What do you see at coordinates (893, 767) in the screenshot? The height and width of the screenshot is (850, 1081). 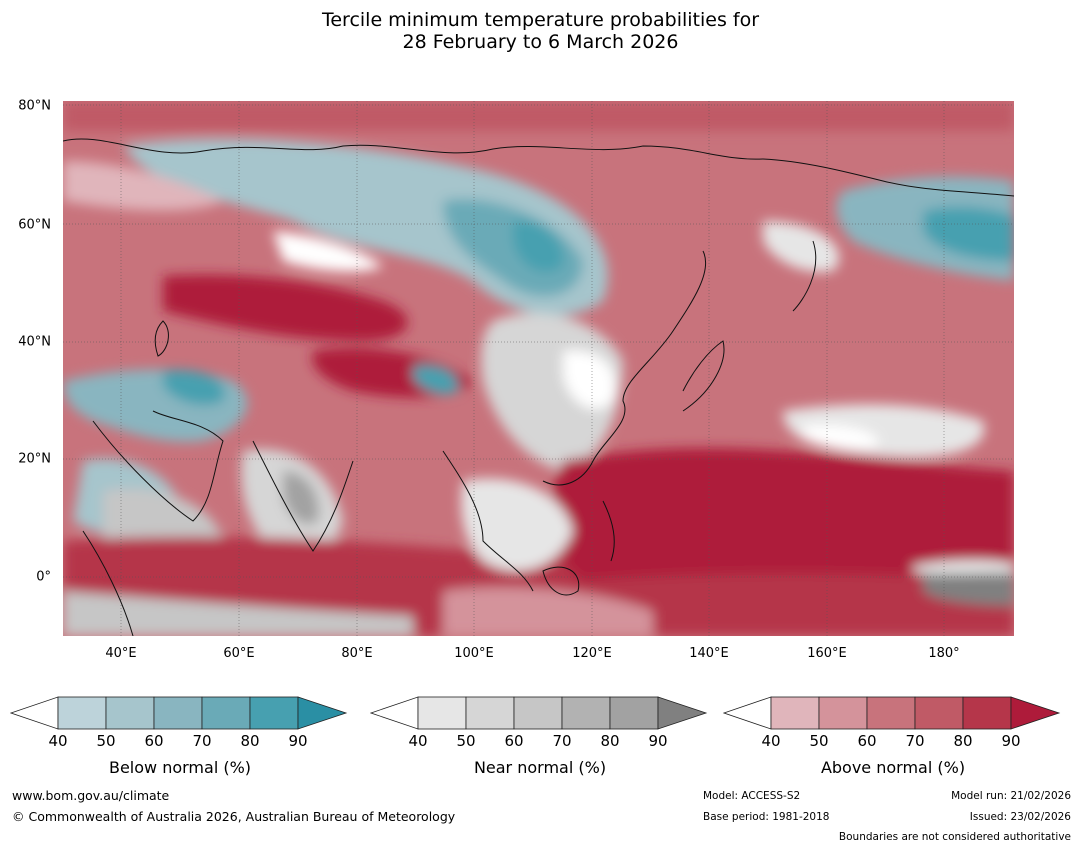 I see `legend-title-above-normal: Above normal (%)` at bounding box center [893, 767].